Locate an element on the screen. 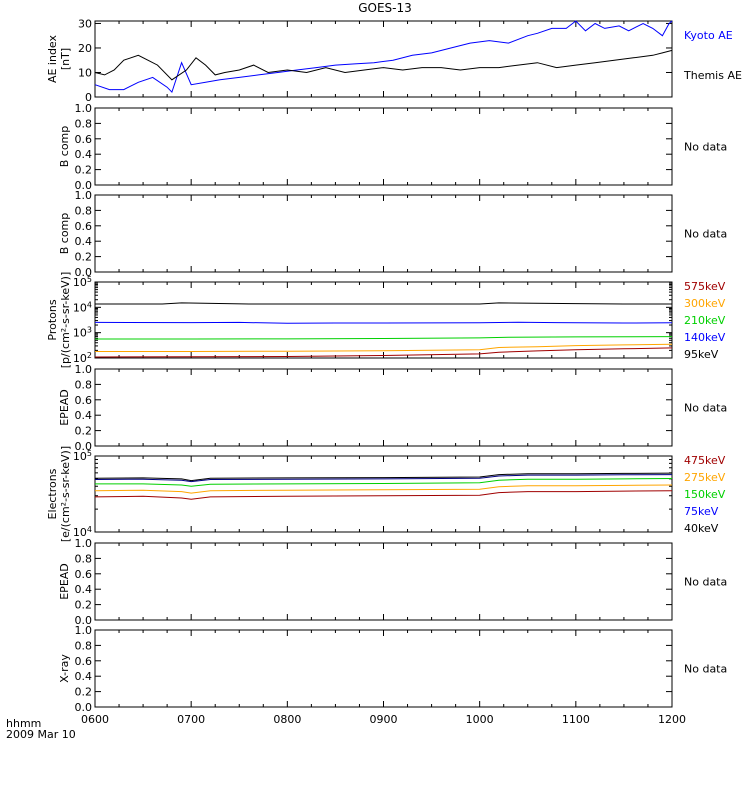  legend-label: 75keV is located at coordinates (701, 511).